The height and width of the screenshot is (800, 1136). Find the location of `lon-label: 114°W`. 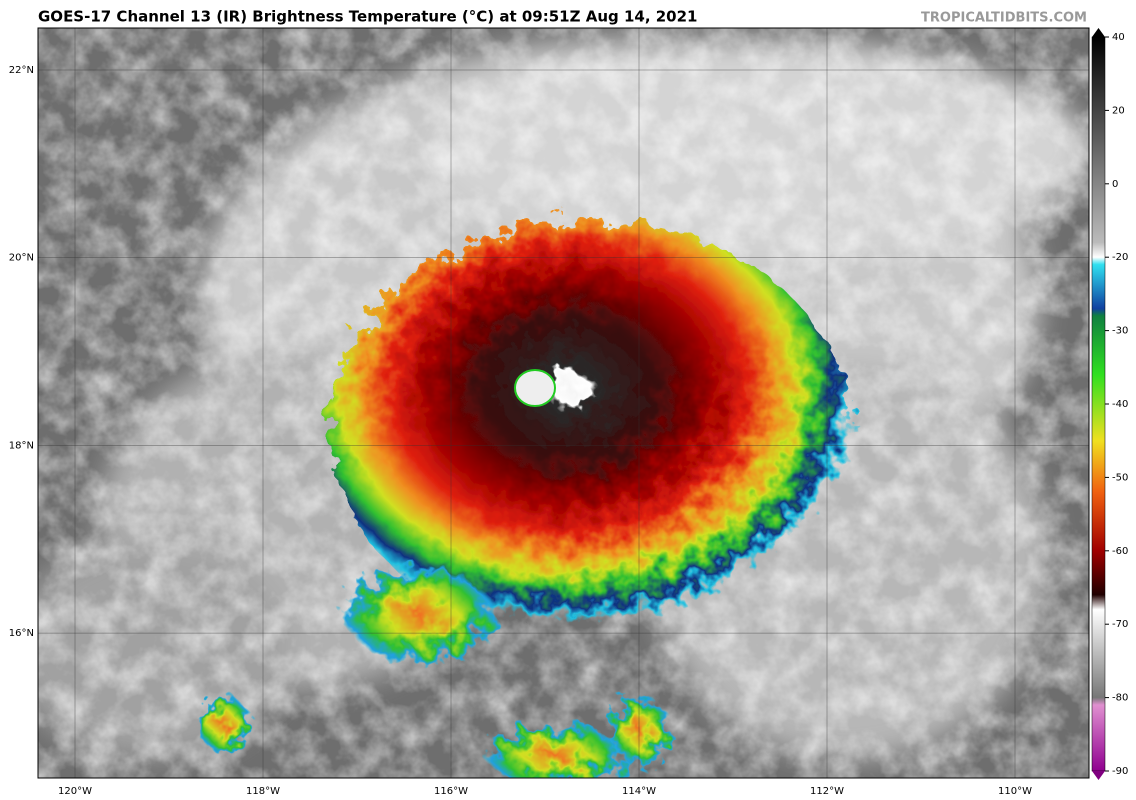

lon-label: 114°W is located at coordinates (639, 791).